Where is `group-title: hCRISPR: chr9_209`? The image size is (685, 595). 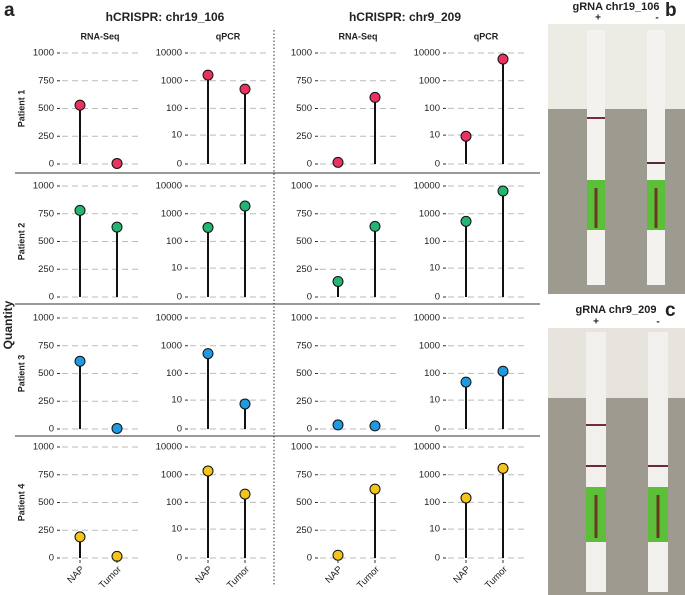
group-title: hCRISPR: chr9_209 is located at coordinates (405, 17).